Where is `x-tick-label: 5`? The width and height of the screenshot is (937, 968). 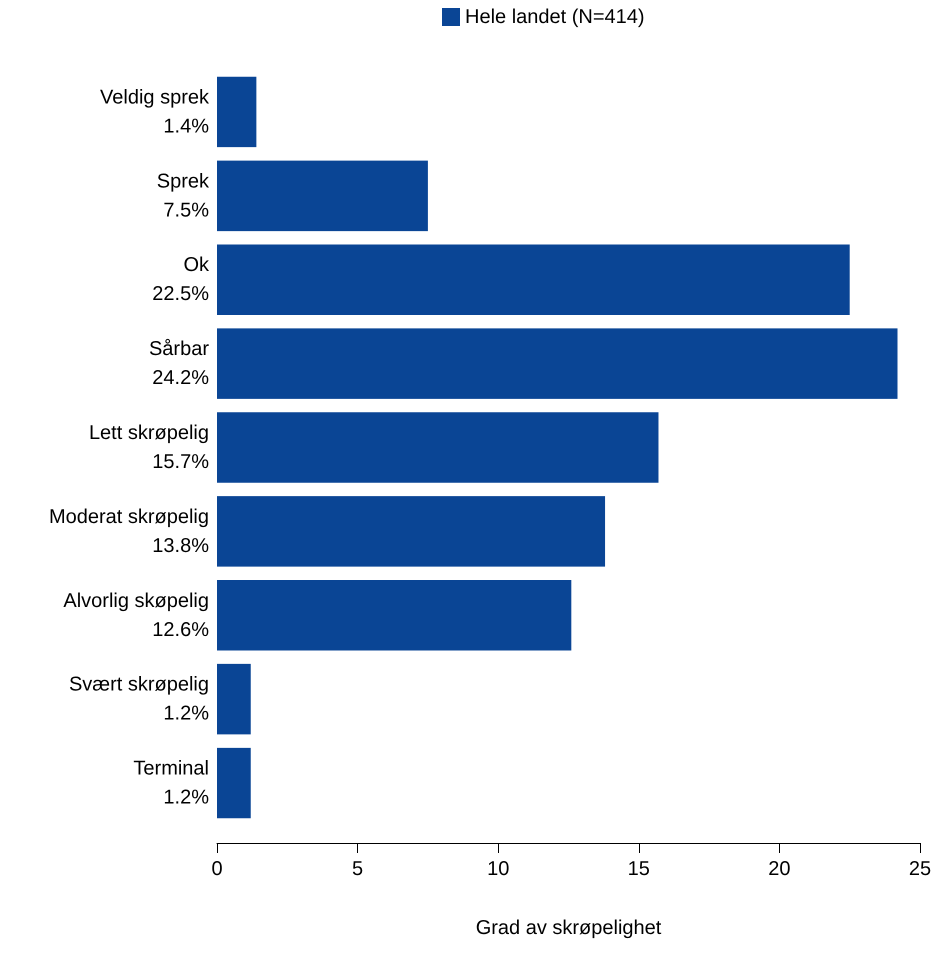 x-tick-label: 5 is located at coordinates (358, 869).